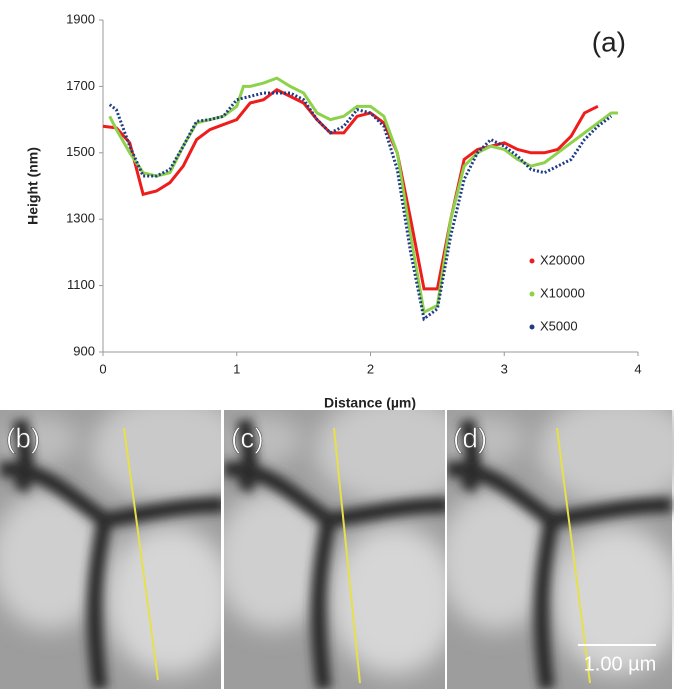 This screenshot has width=674, height=694. Describe the element at coordinates (81, 284) in the screenshot. I see `y-tick-label: 1100` at that location.